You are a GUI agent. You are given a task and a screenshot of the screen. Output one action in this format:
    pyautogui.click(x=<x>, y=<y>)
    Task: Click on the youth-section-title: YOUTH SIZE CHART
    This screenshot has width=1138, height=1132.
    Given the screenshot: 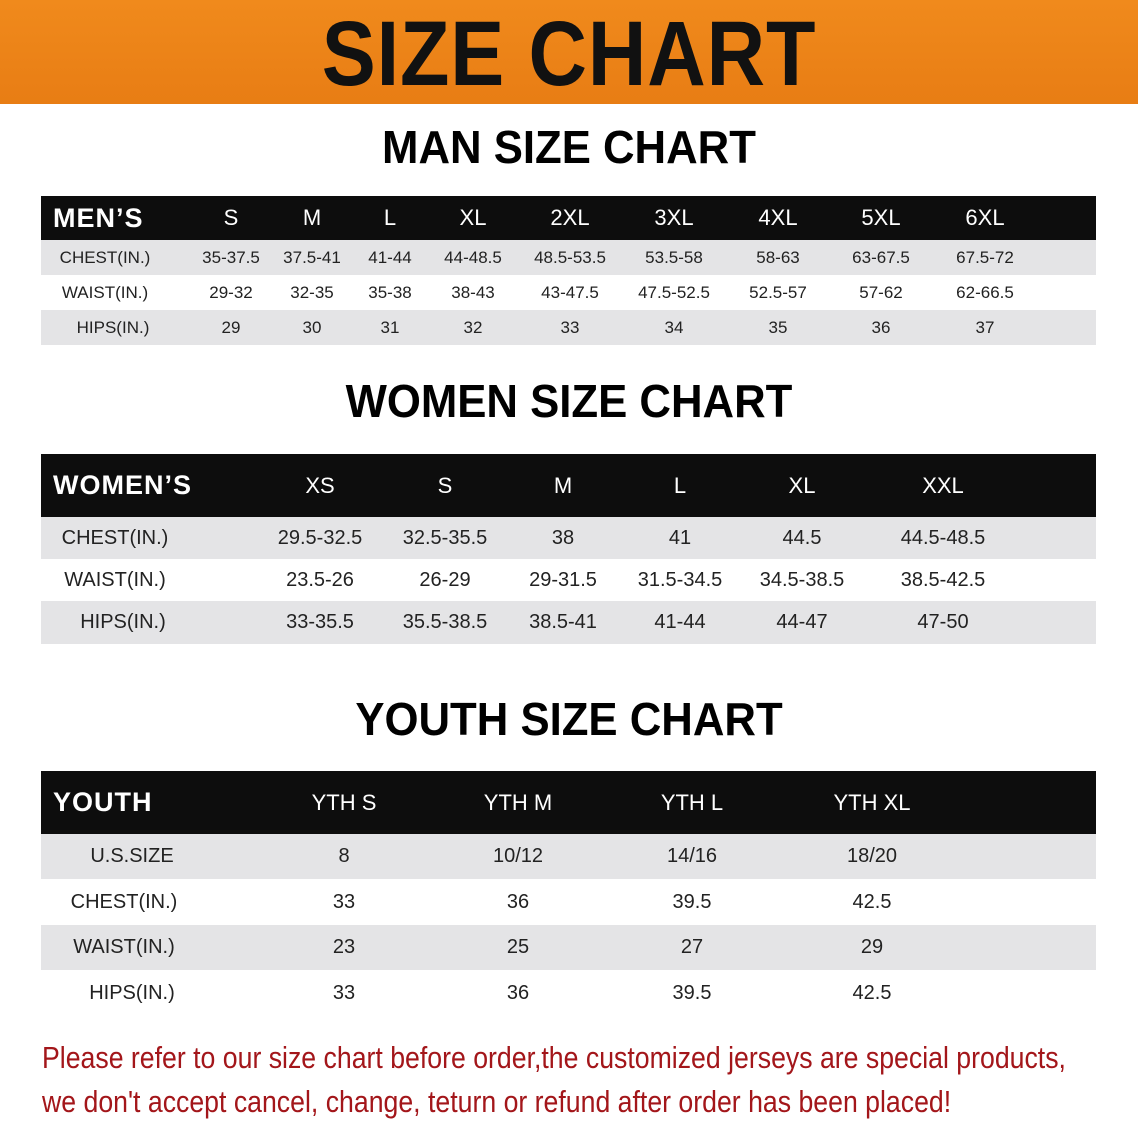 What is the action you would take?
    pyautogui.click(x=569, y=719)
    